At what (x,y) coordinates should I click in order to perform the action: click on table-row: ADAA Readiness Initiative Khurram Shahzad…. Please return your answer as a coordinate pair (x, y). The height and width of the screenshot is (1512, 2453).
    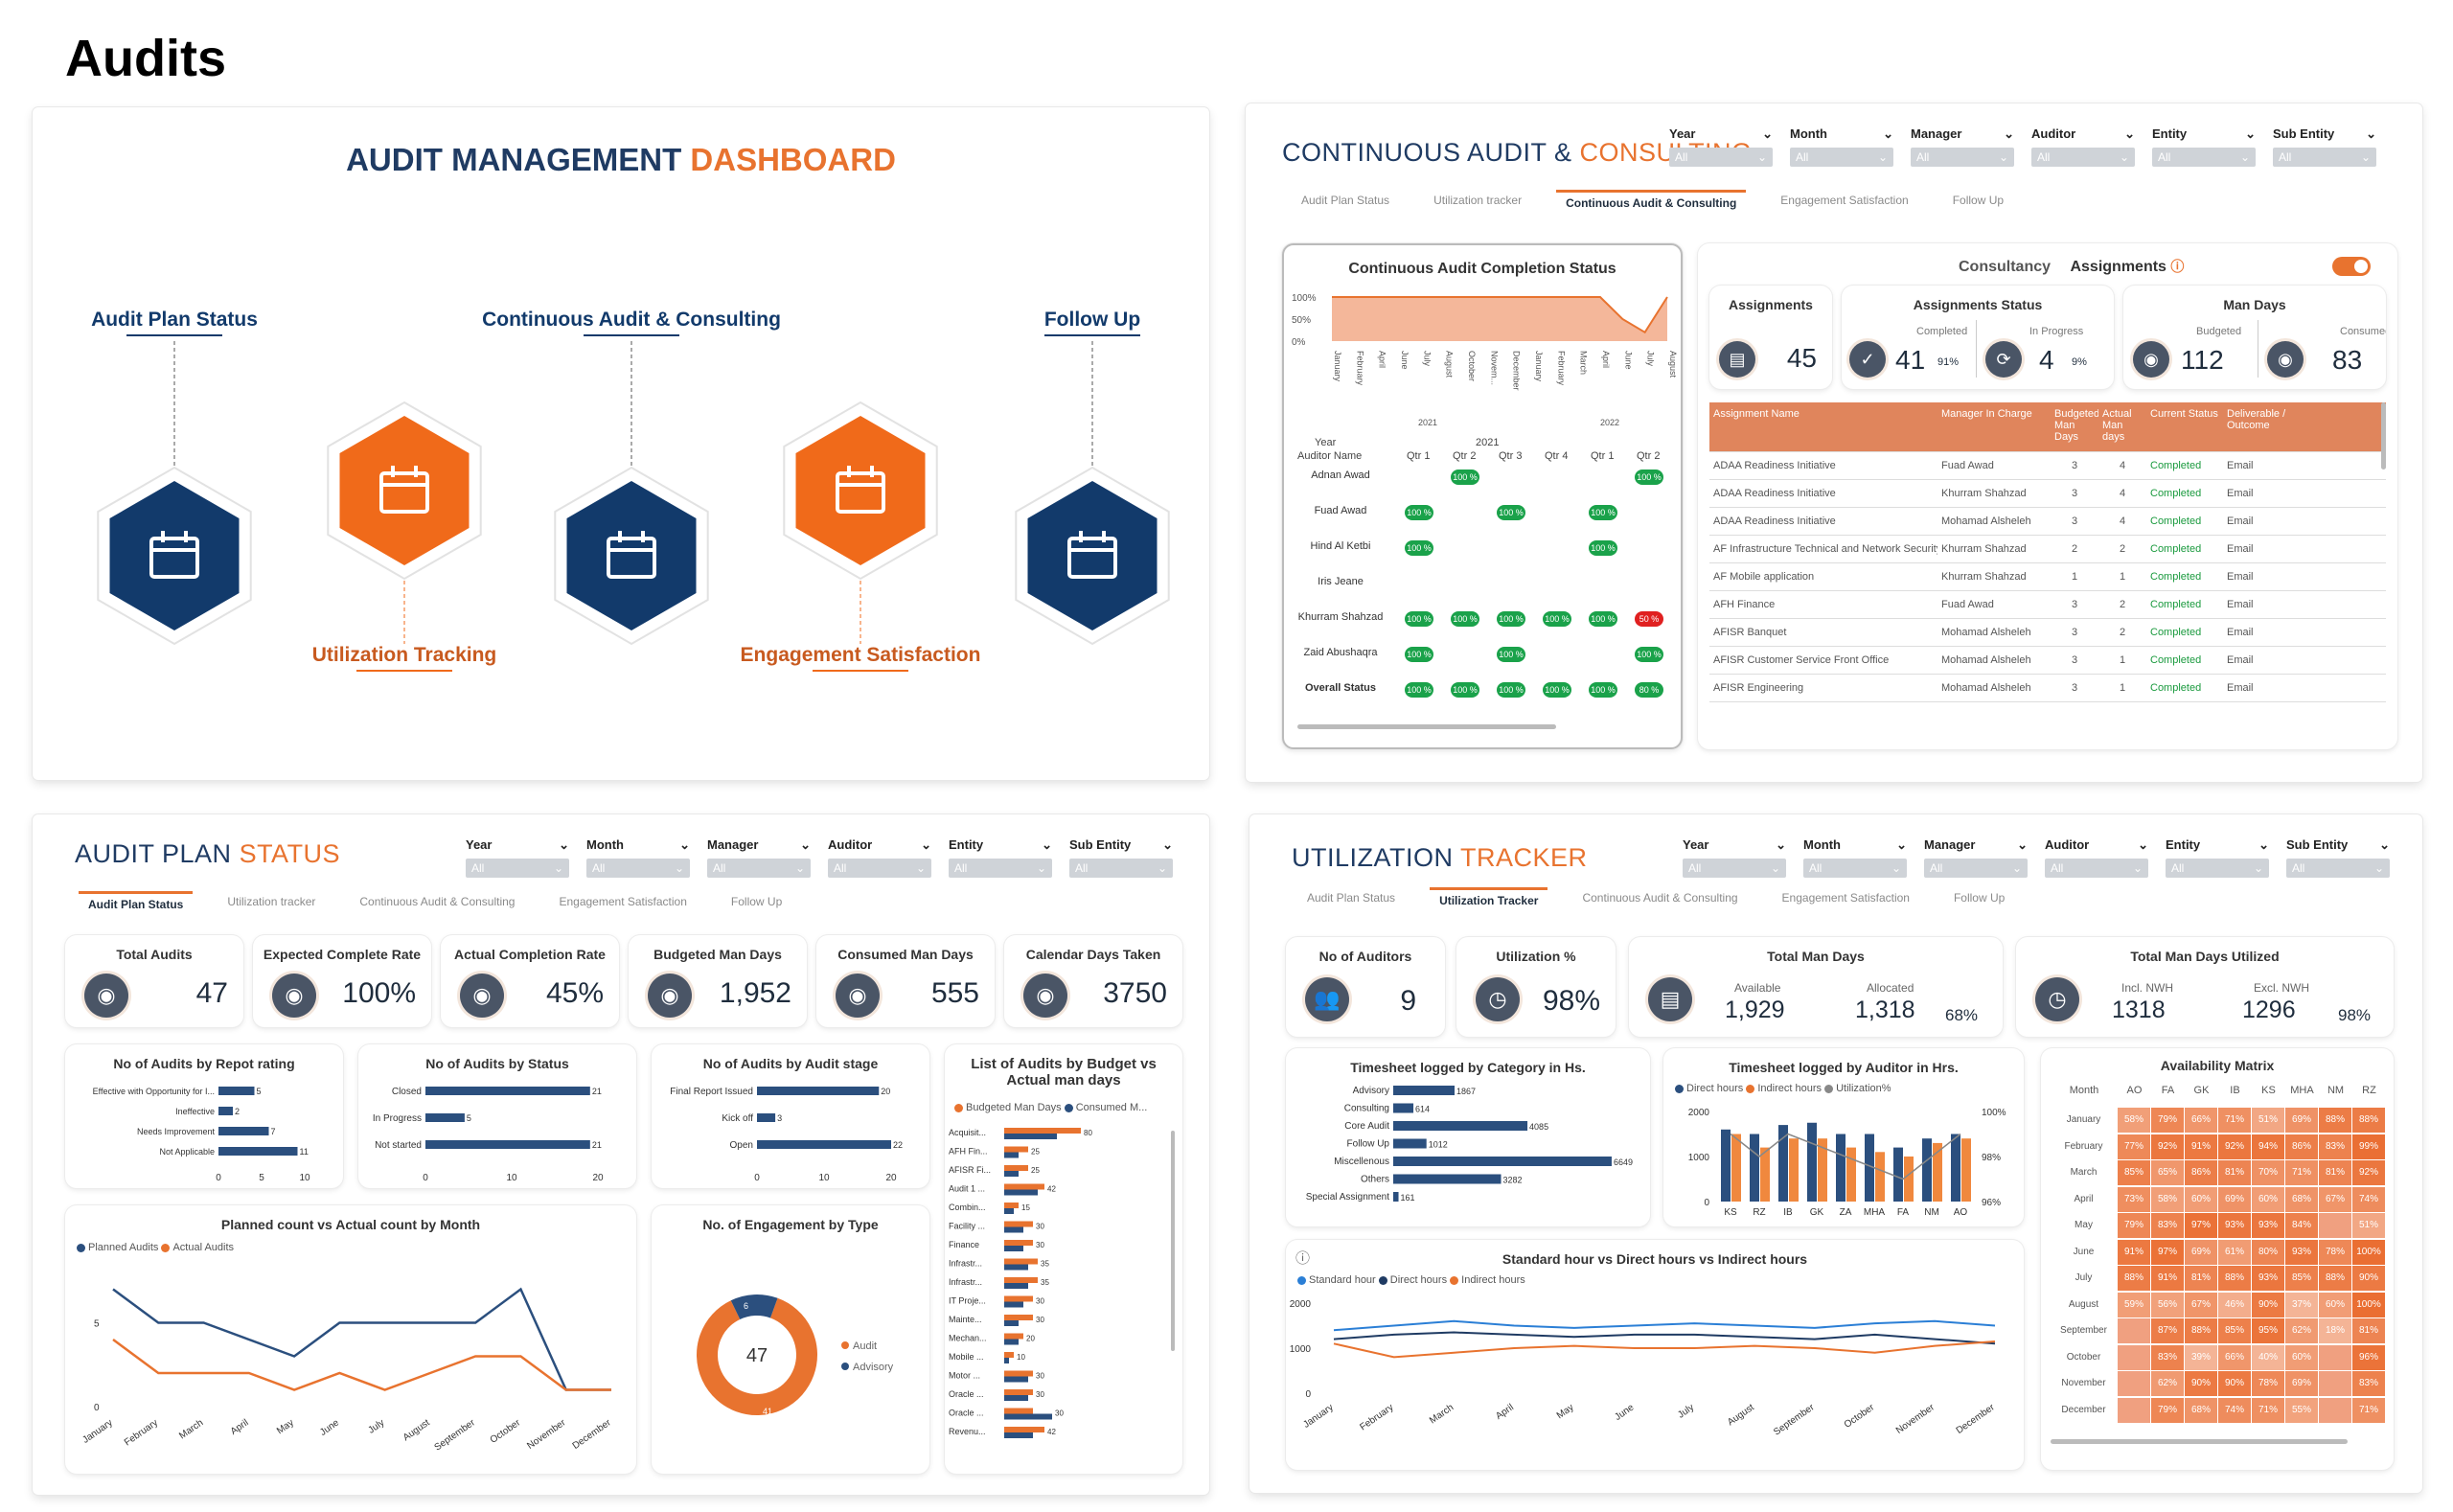
    Looking at the image, I should click on (2048, 494).